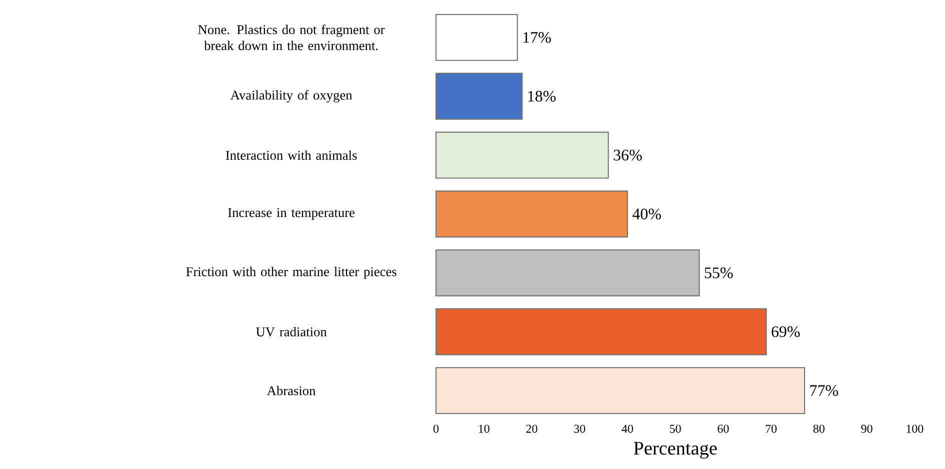 The image size is (945, 469). I want to click on x-tick-label: 20, so click(532, 428).